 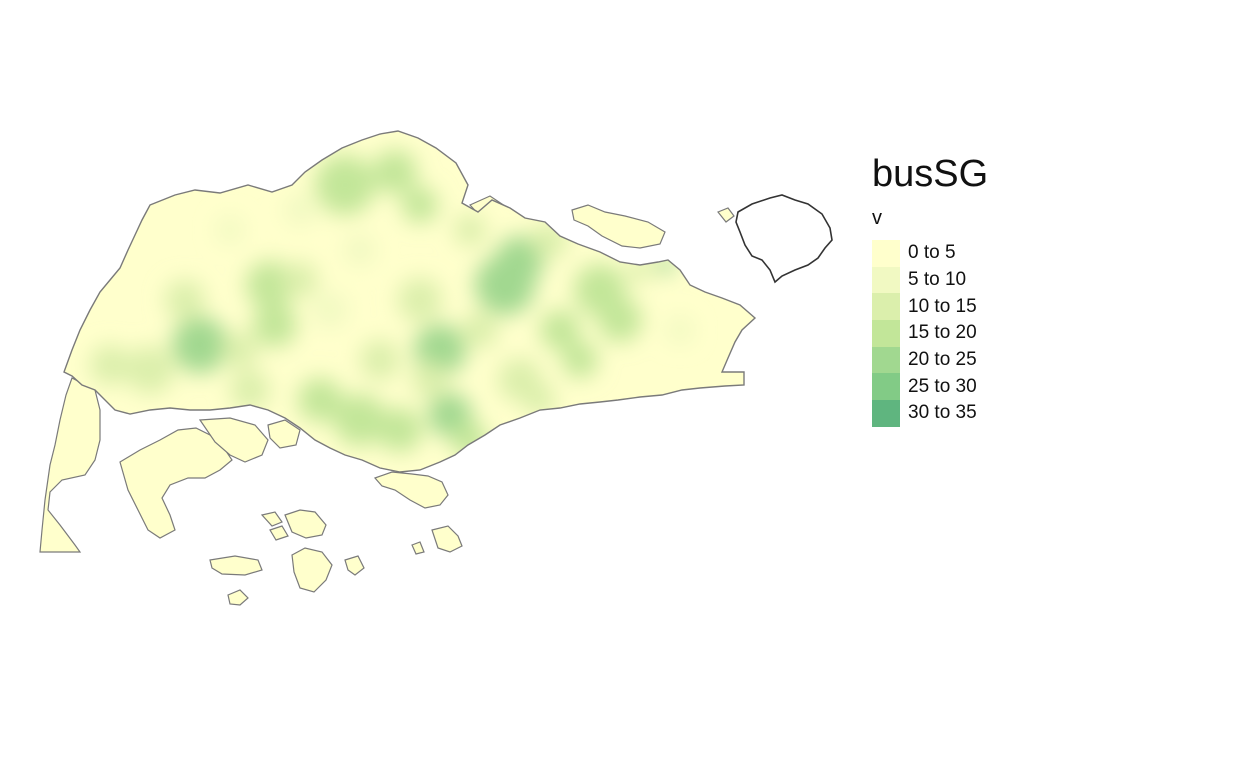 What do you see at coordinates (930, 174) in the screenshot?
I see `legend-title: busSG` at bounding box center [930, 174].